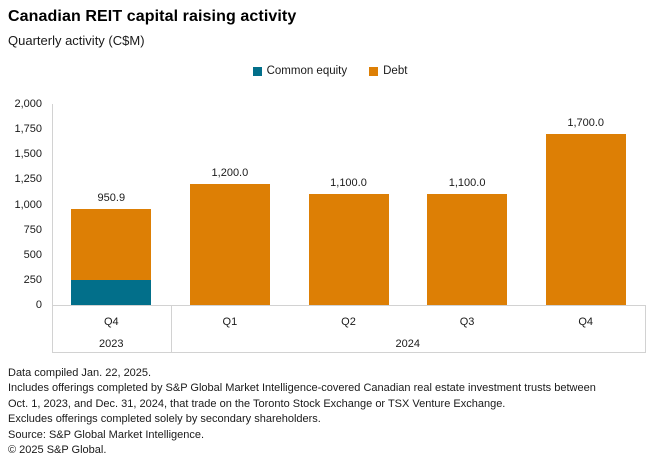 This screenshot has width=660, height=465. I want to click on chart-title: Canadian REIT capital raising activity, so click(152, 16).